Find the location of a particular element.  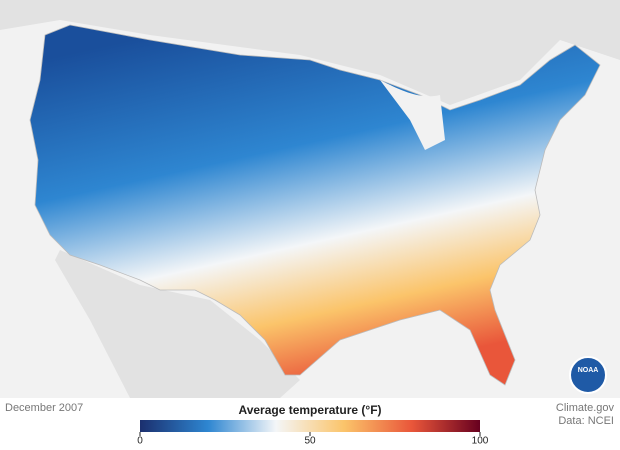

credit: Climate.gov is located at coordinates (585, 408).